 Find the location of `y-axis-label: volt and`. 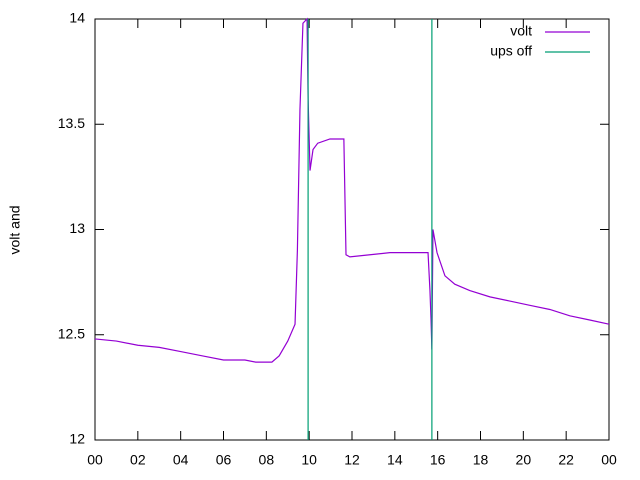

y-axis-label: volt and is located at coordinates (15, 229).